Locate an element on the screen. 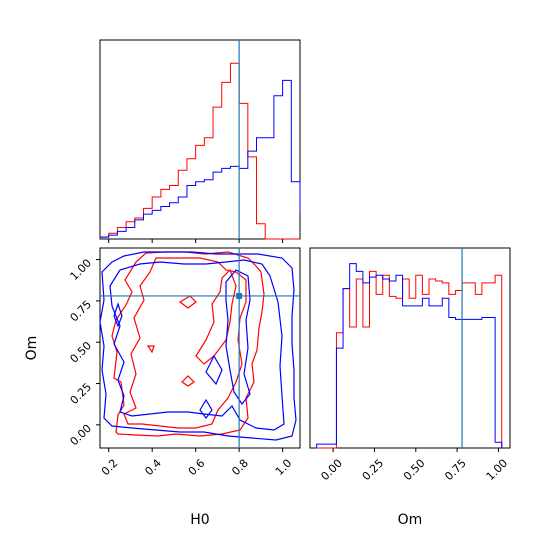 Image resolution: width=550 pixels, height=550 pixels. red-contour-core-a is located at coordinates (216, 316).